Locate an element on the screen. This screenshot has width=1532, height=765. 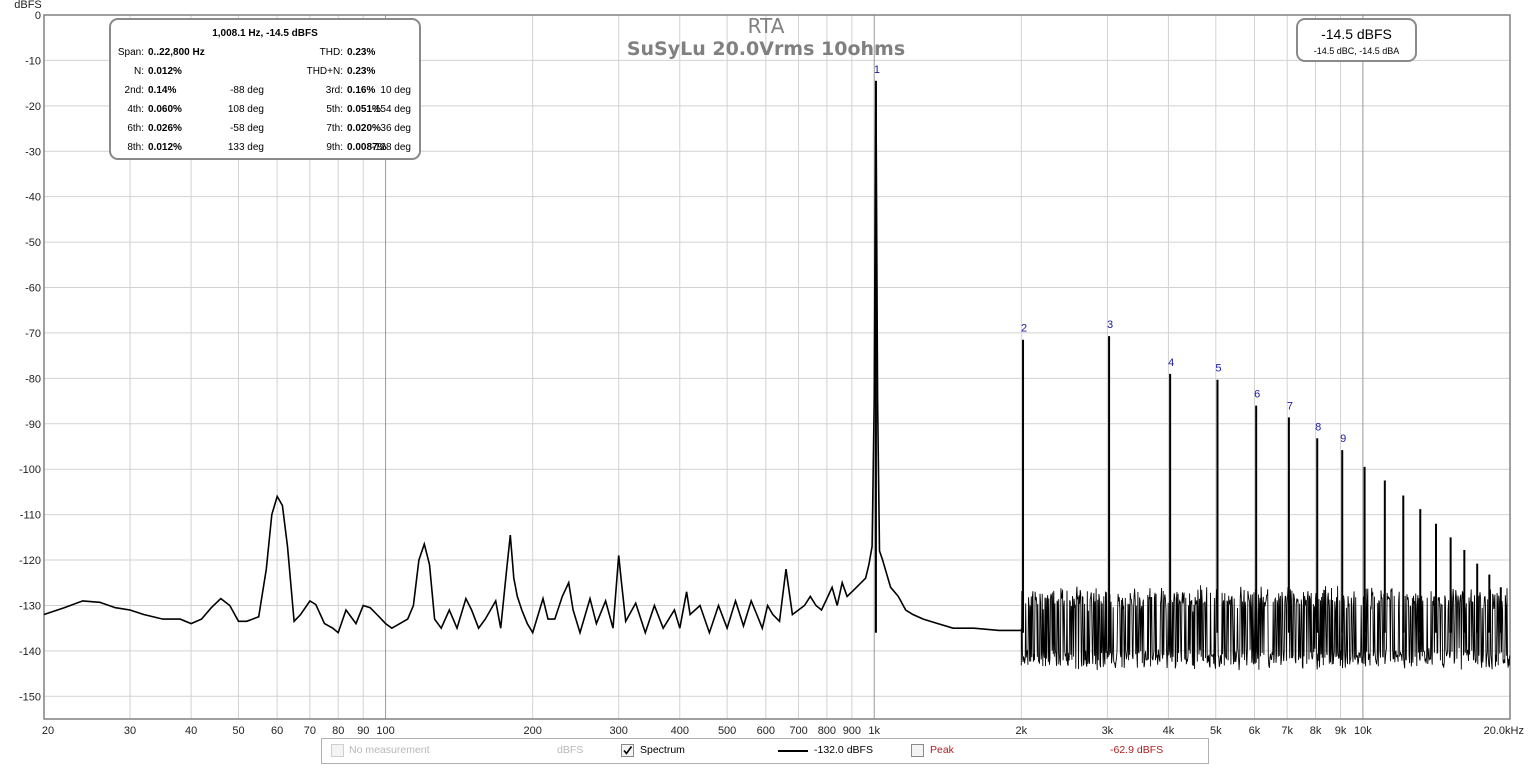
y-tick-label: -130 is located at coordinates (30, 606).